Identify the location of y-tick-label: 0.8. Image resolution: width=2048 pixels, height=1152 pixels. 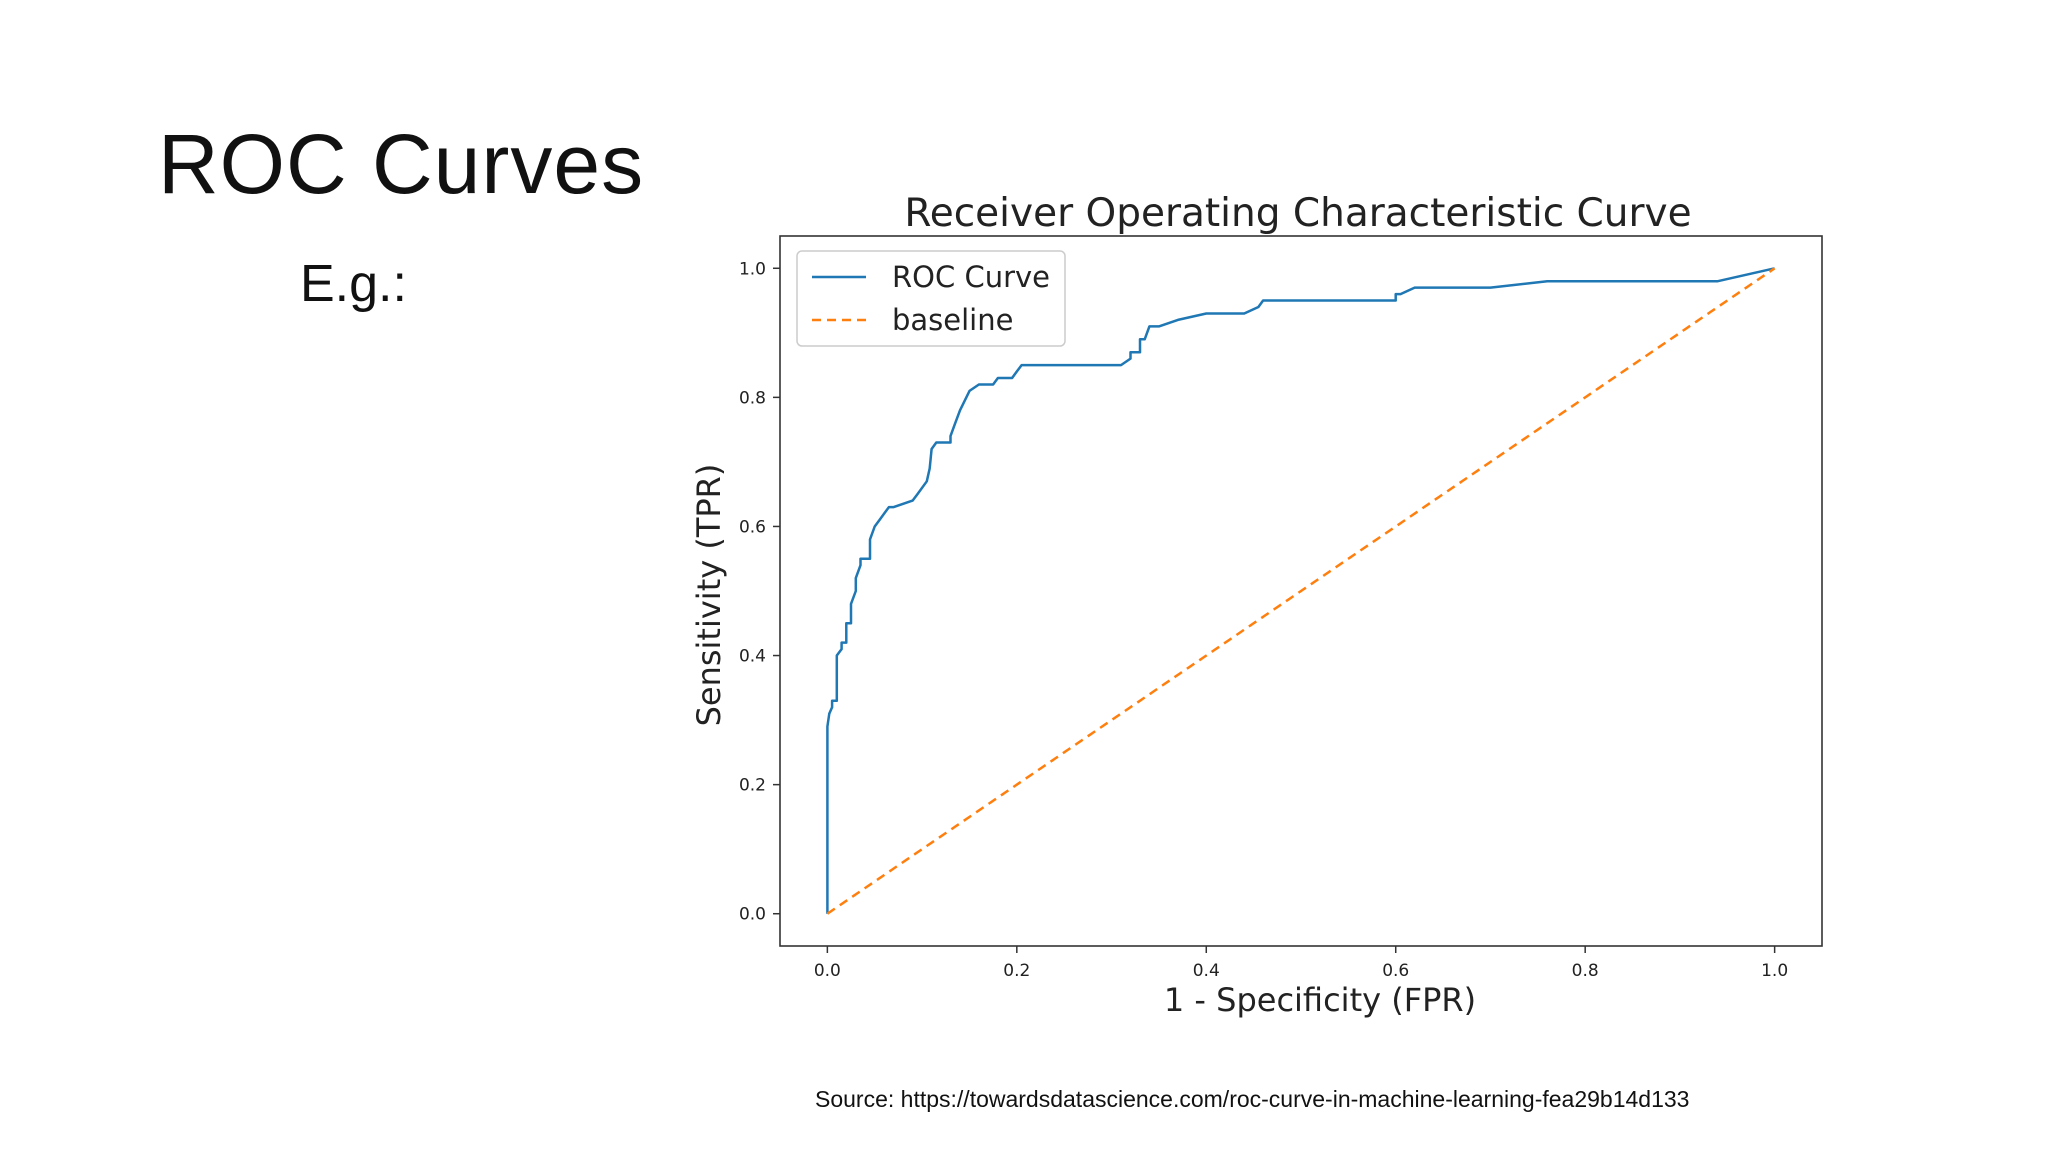
(752, 398).